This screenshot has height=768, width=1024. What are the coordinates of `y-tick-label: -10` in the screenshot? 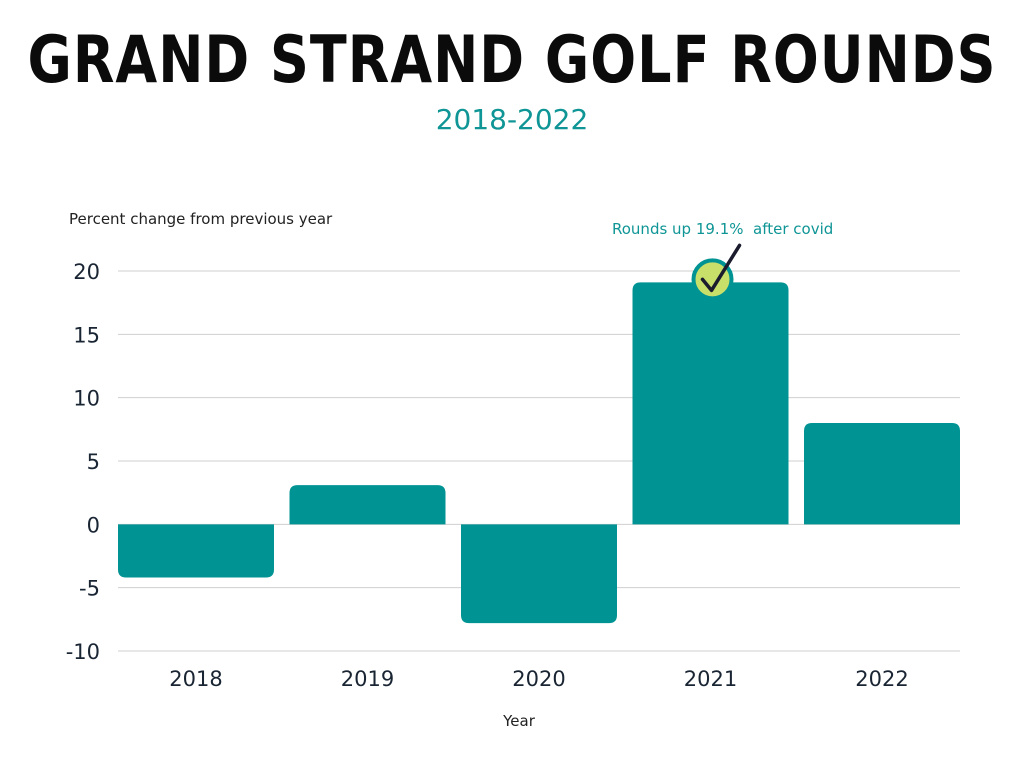 It's located at (83, 652).